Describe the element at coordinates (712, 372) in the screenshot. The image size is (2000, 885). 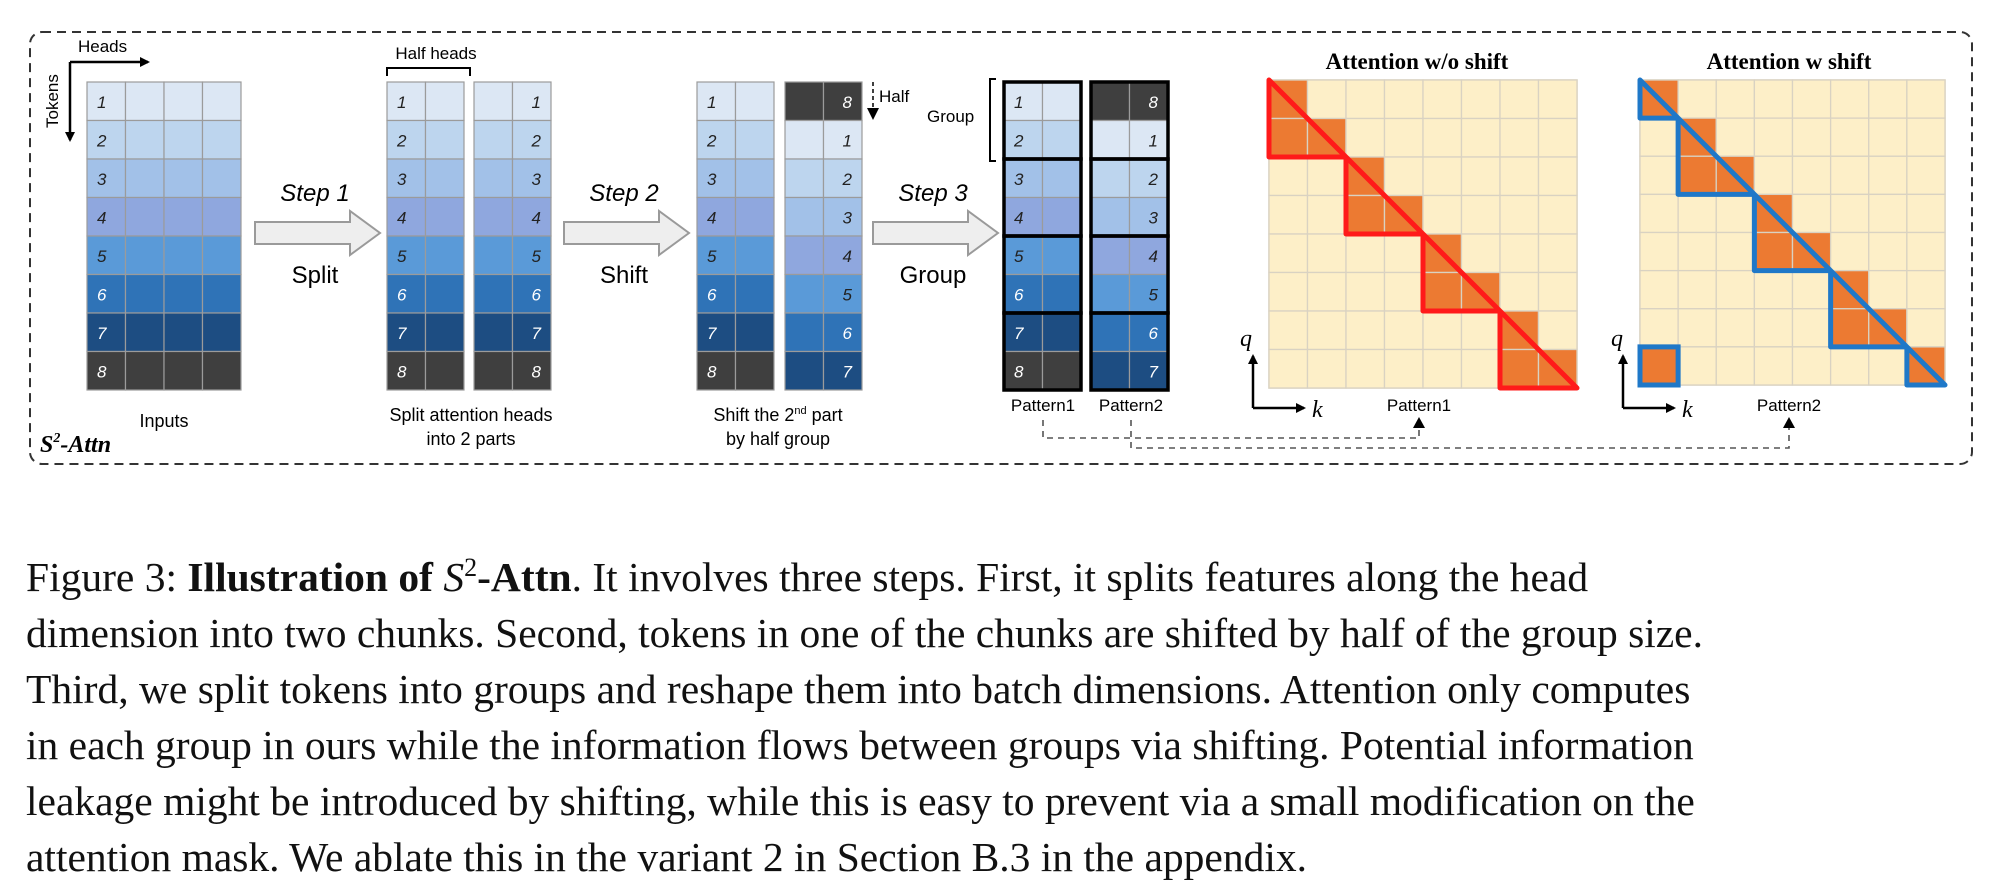
I see `shift-left-token-label: 8` at that location.